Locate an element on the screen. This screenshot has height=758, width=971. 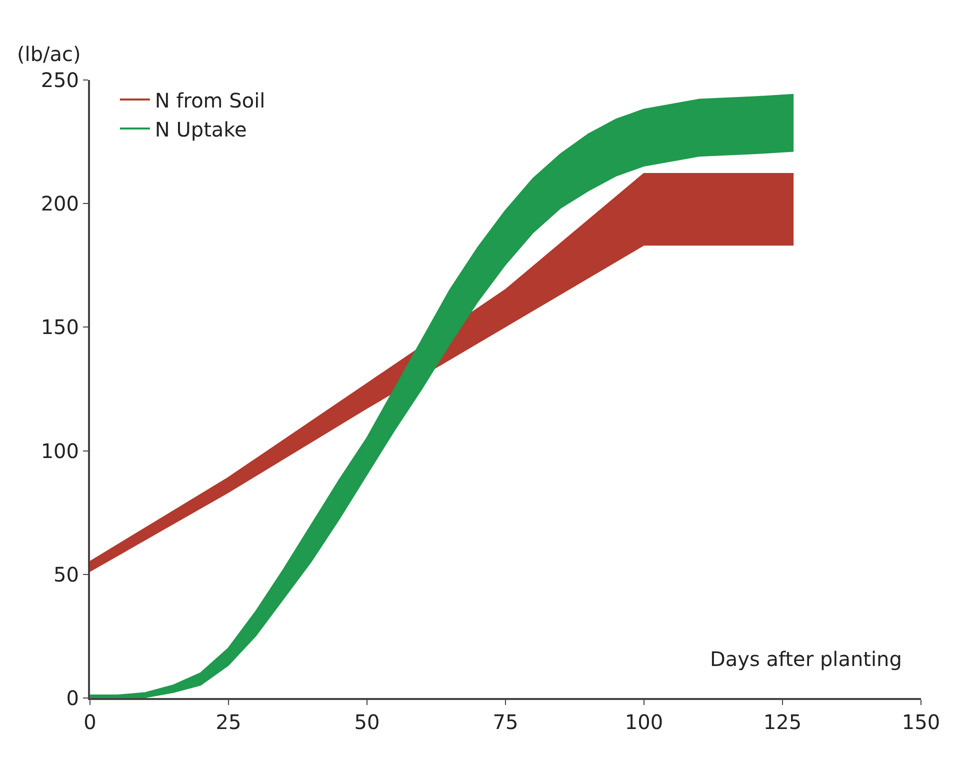
x-tick-label: 100 is located at coordinates (644, 722).